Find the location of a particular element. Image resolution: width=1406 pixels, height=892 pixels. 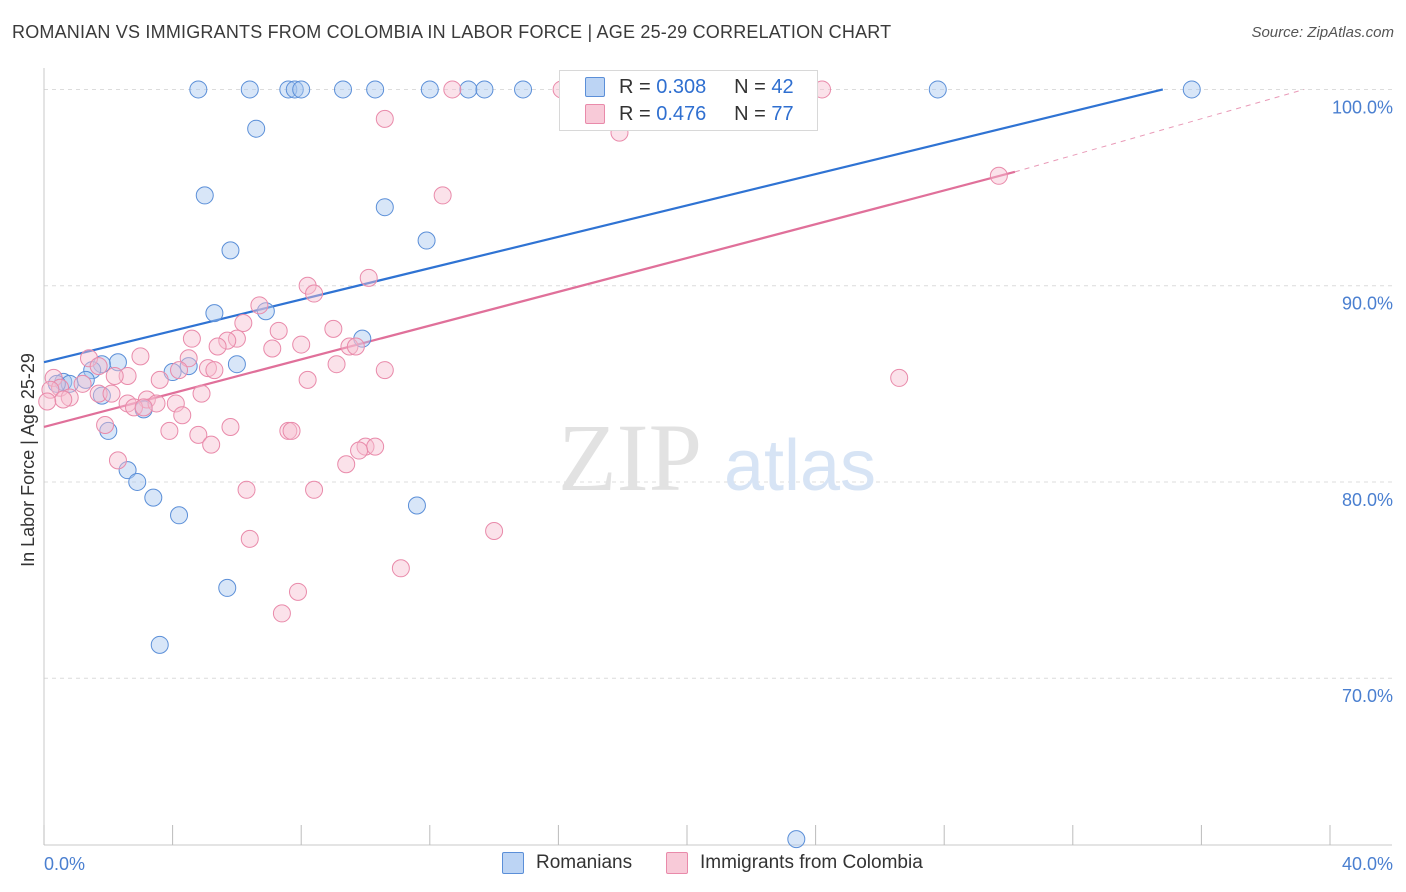

watermark-zip: ZIP is located at coordinates (630, 457).